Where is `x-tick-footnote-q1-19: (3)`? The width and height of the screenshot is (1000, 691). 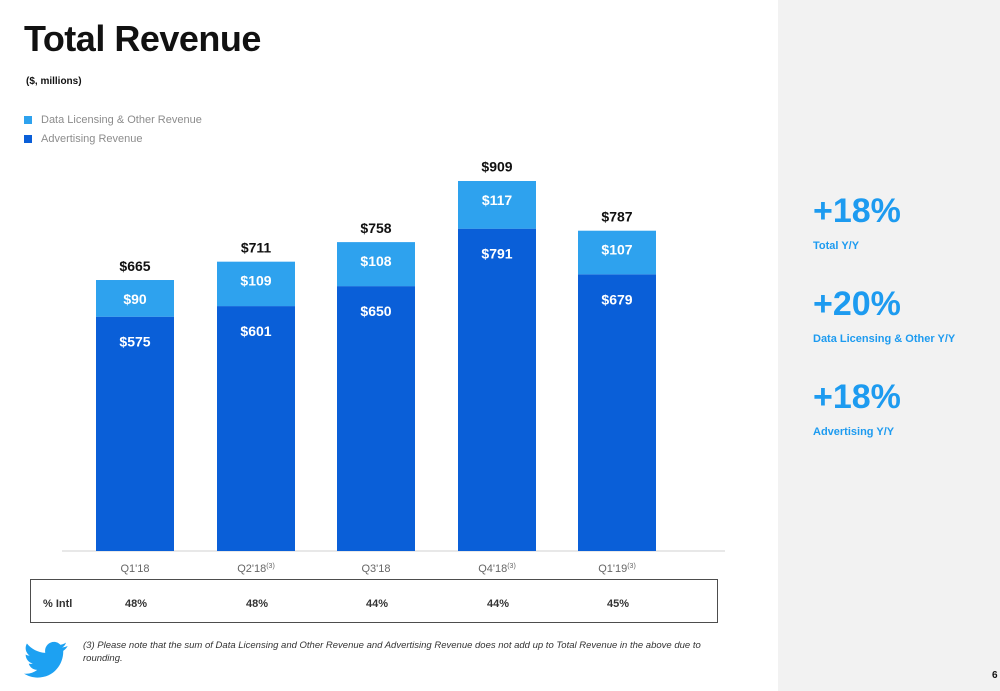
x-tick-footnote-q1-19: (3) is located at coordinates (631, 566).